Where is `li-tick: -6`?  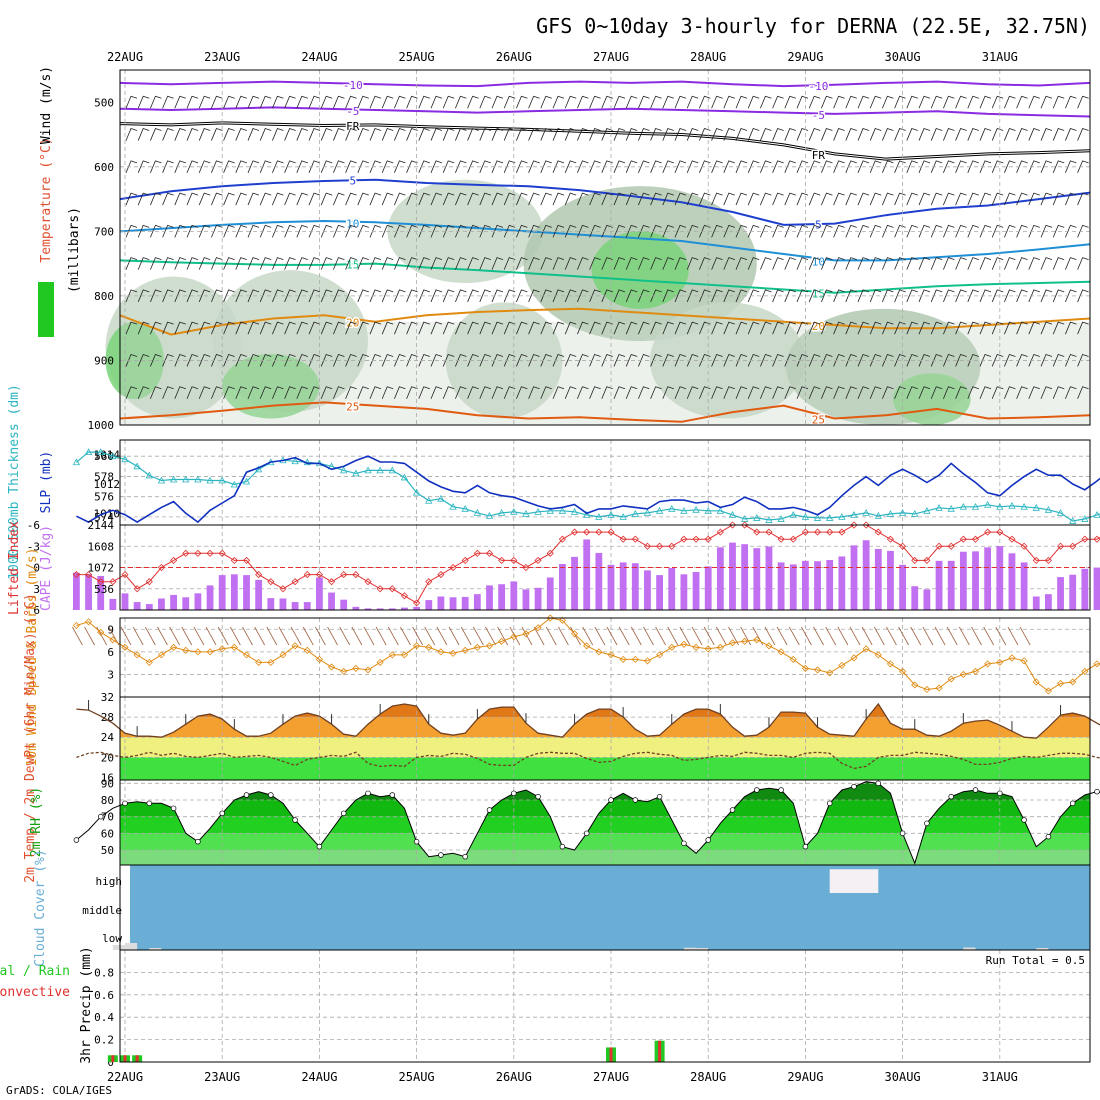
li-tick: -6 is located at coordinates (33, 525).